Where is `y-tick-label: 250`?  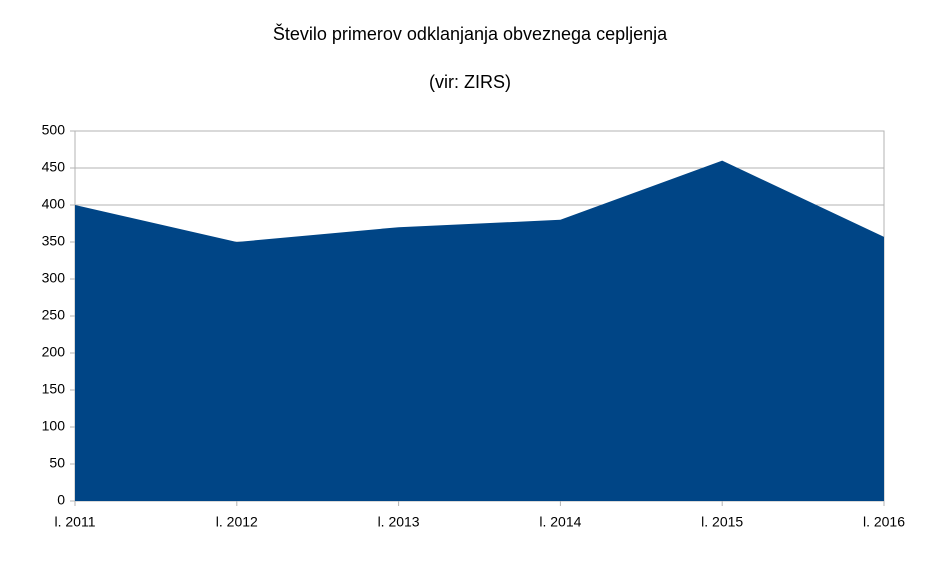
y-tick-label: 250 is located at coordinates (54, 315).